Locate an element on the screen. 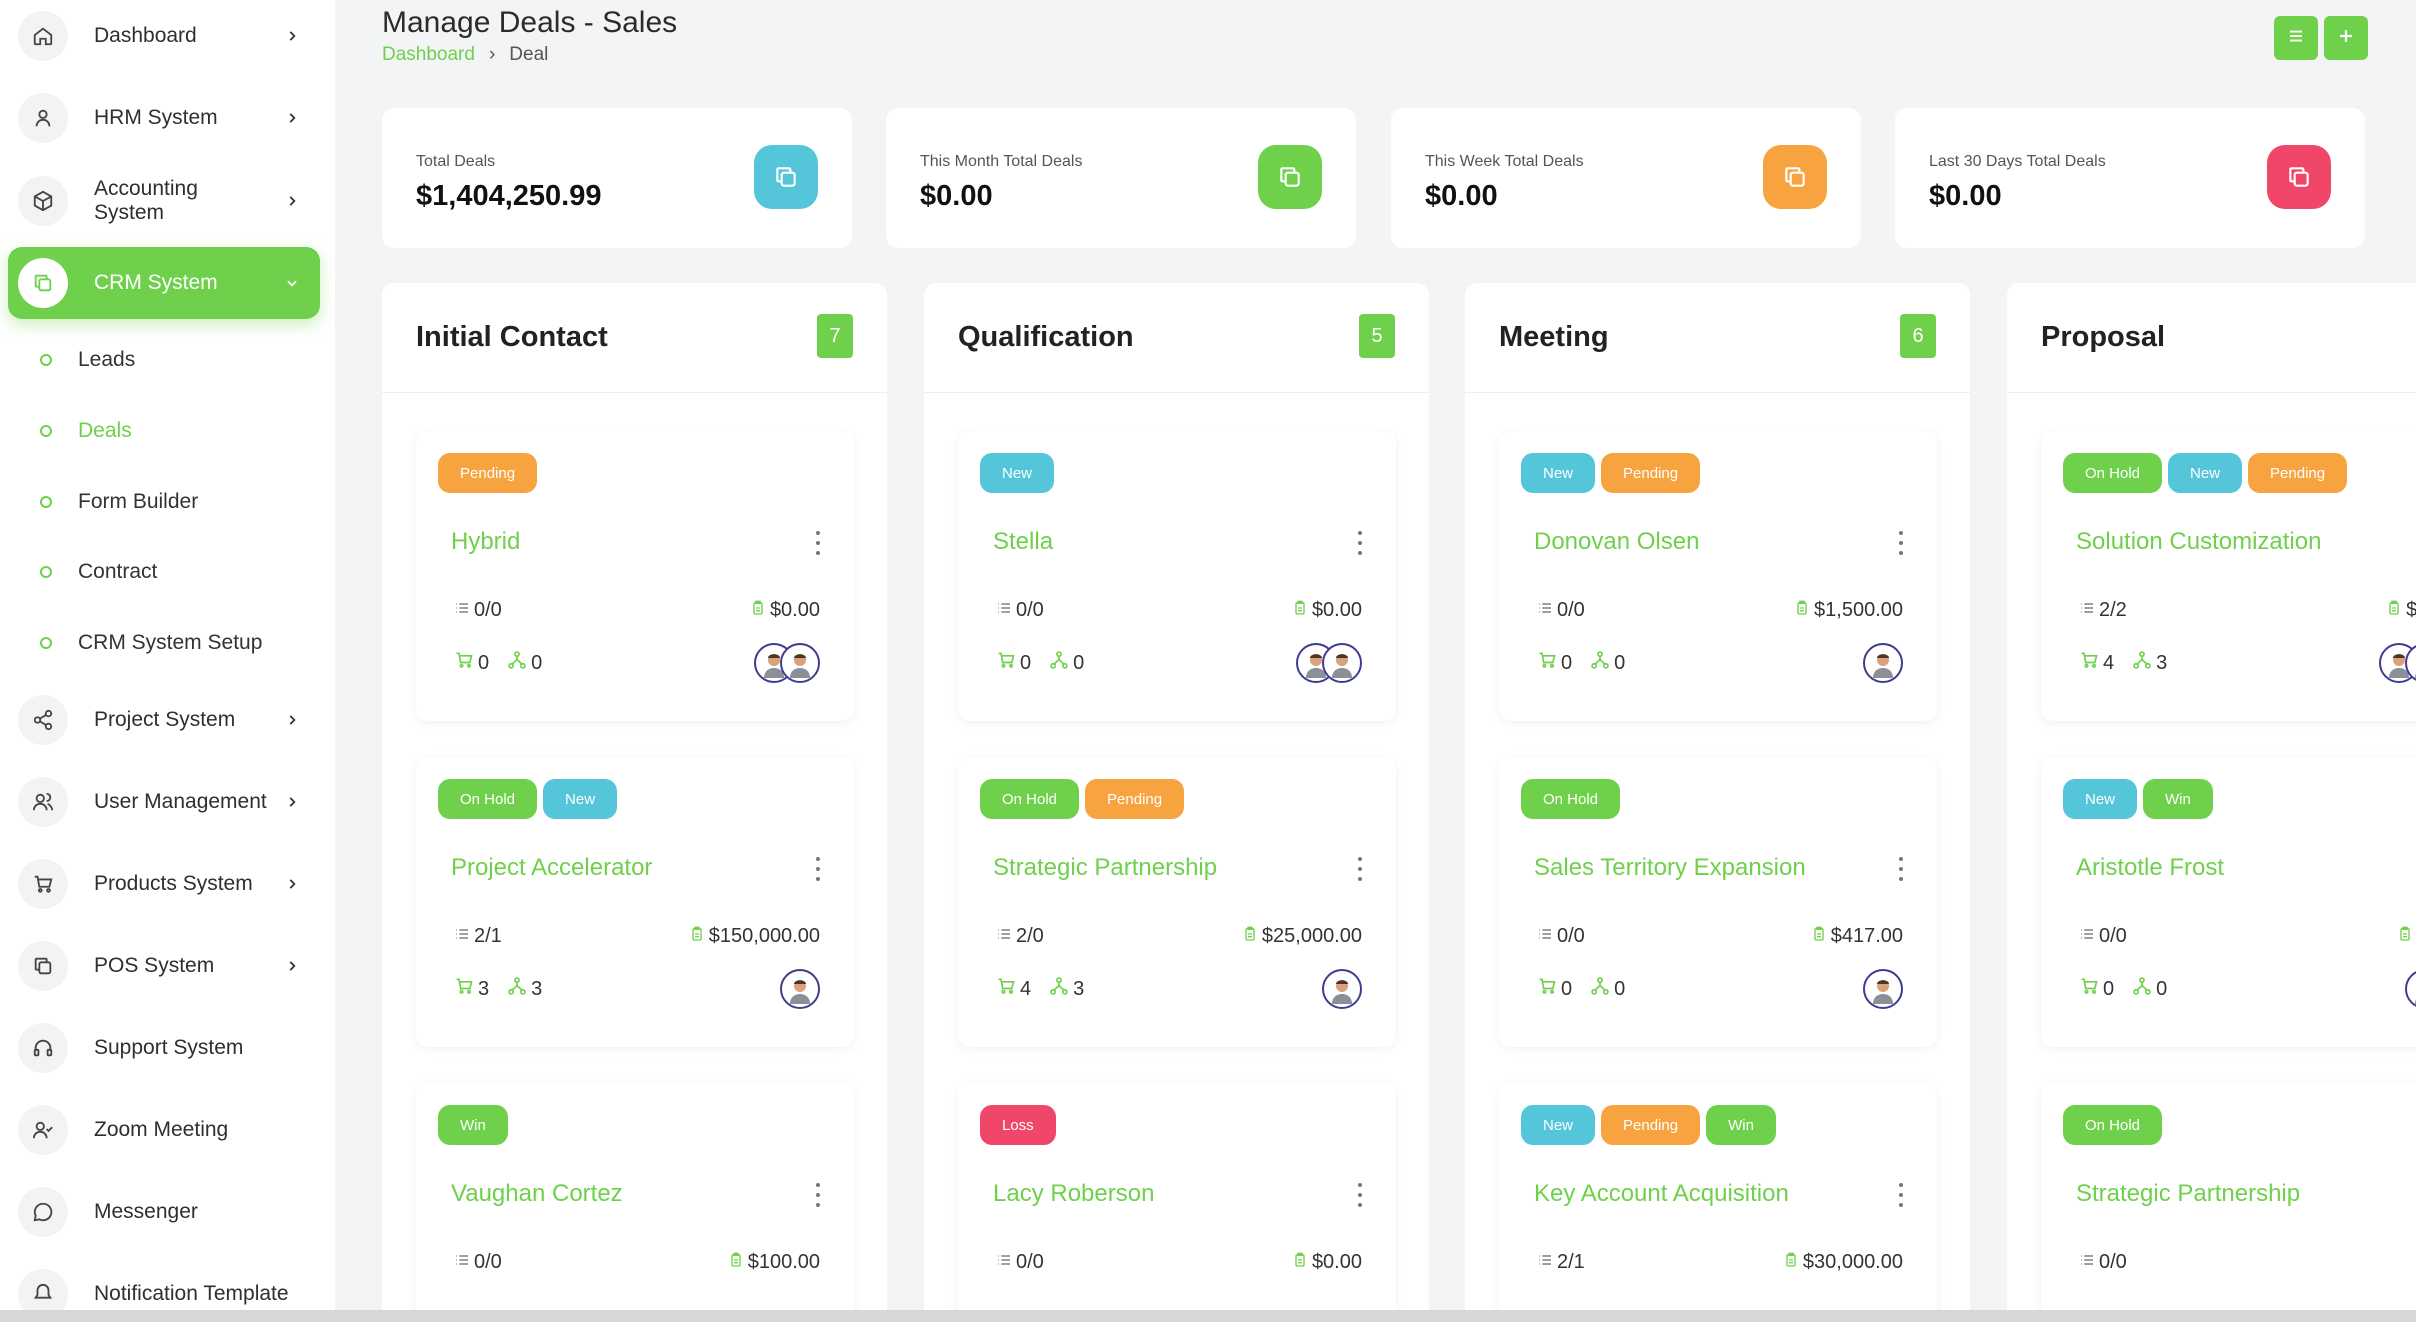 The height and width of the screenshot is (1322, 2416). deal-name-link: Project Accelerator is located at coordinates (552, 867).